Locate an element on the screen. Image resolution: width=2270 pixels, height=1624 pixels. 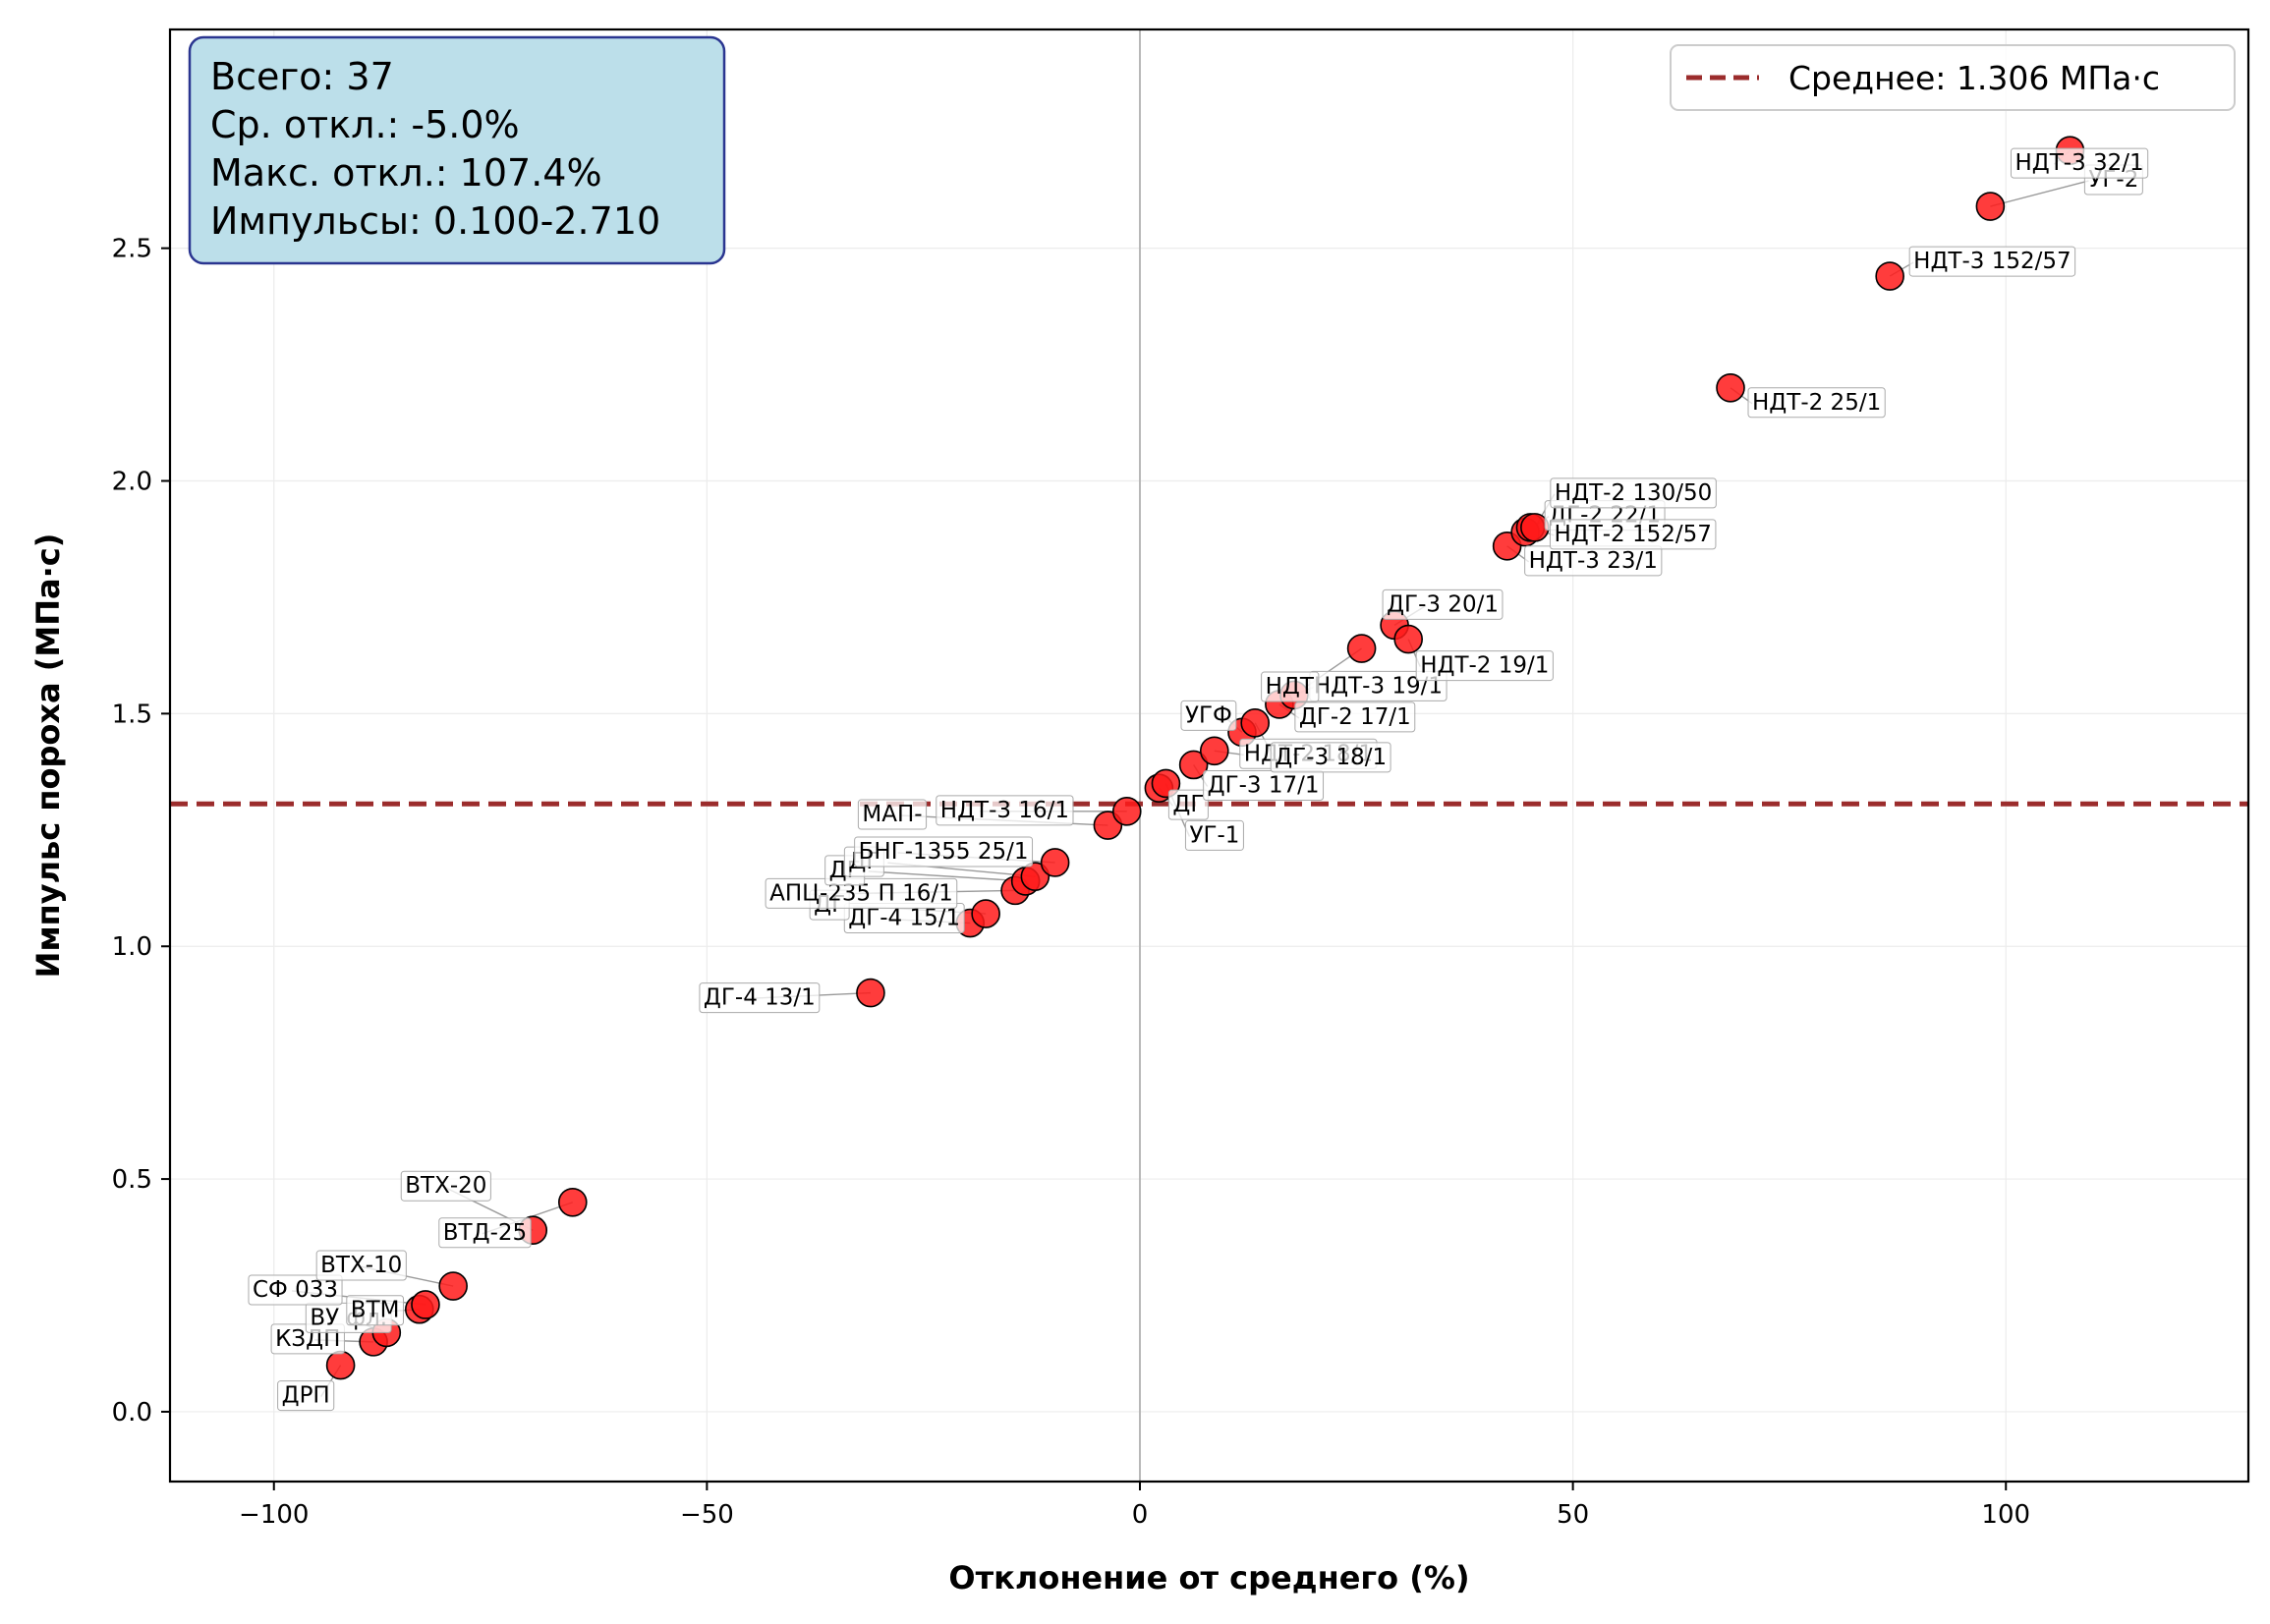
point-label-text: БНГ-1355 25/1 is located at coordinates (944, 852).